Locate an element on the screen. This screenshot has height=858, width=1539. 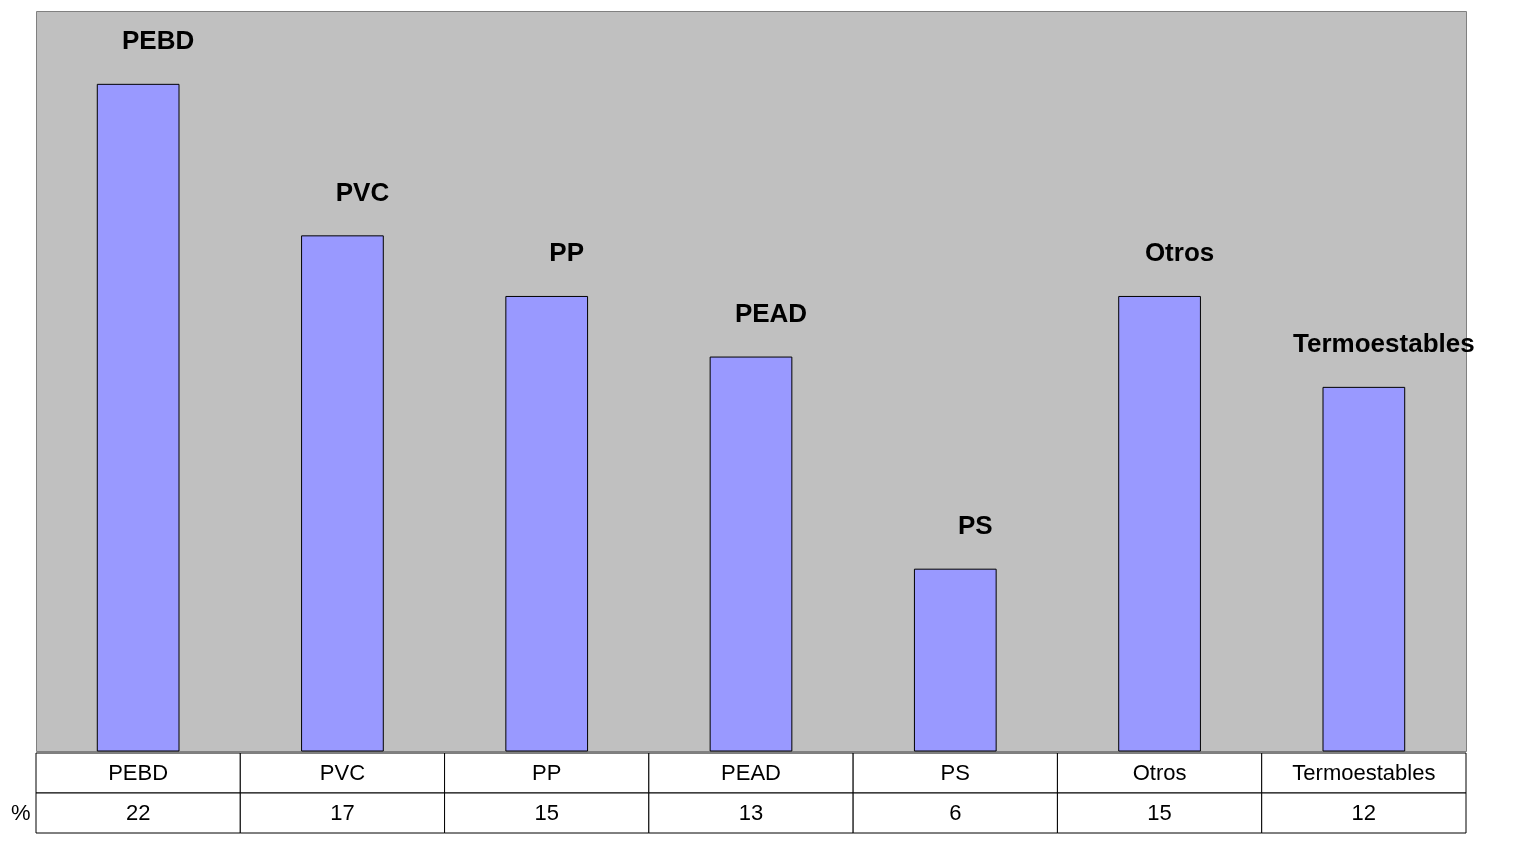
category-label: PEBD is located at coordinates (158, 40).